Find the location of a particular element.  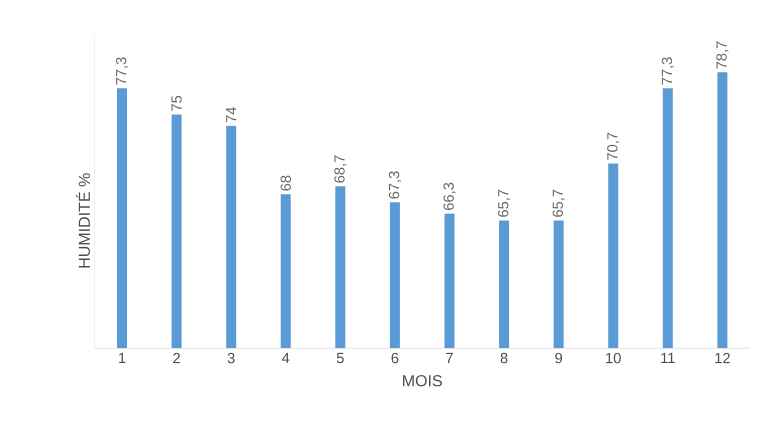

x-tick-label: 1 is located at coordinates (122, 357).